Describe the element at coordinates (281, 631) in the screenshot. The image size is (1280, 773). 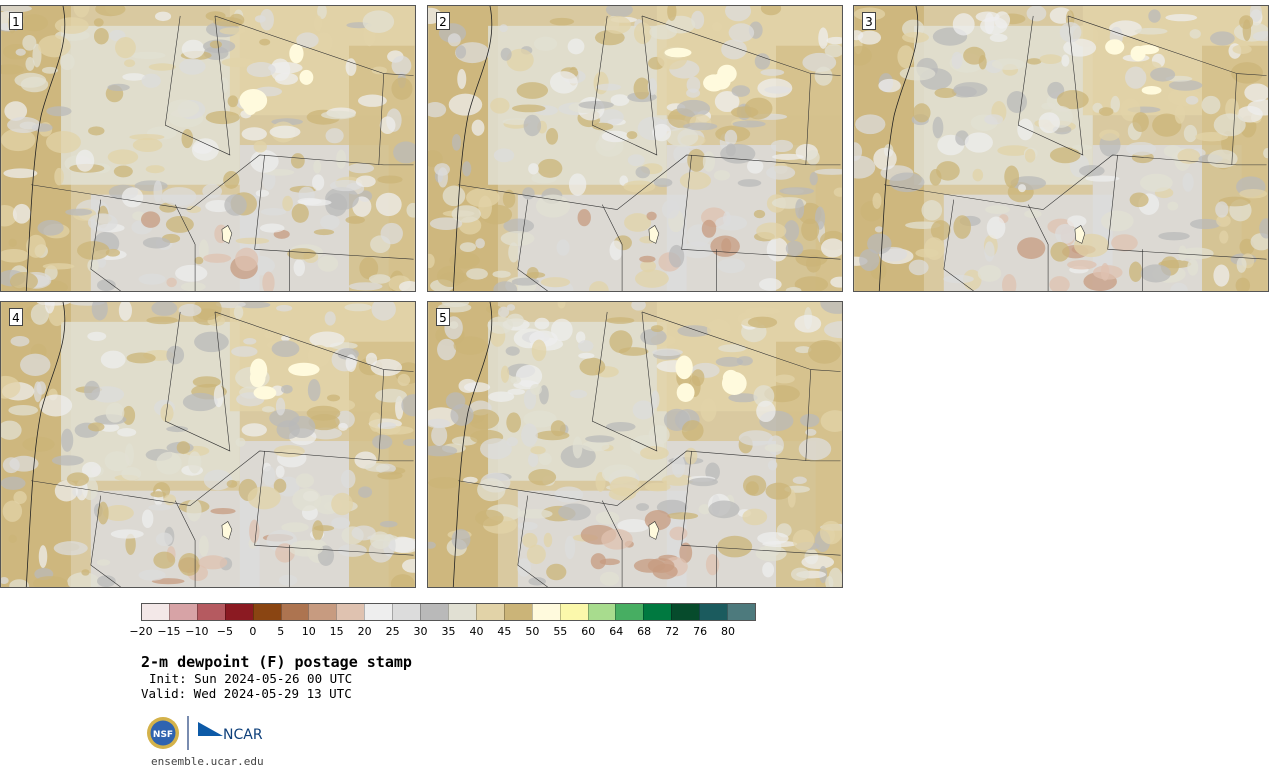
I see `colorbar-tick-label: 5` at that location.